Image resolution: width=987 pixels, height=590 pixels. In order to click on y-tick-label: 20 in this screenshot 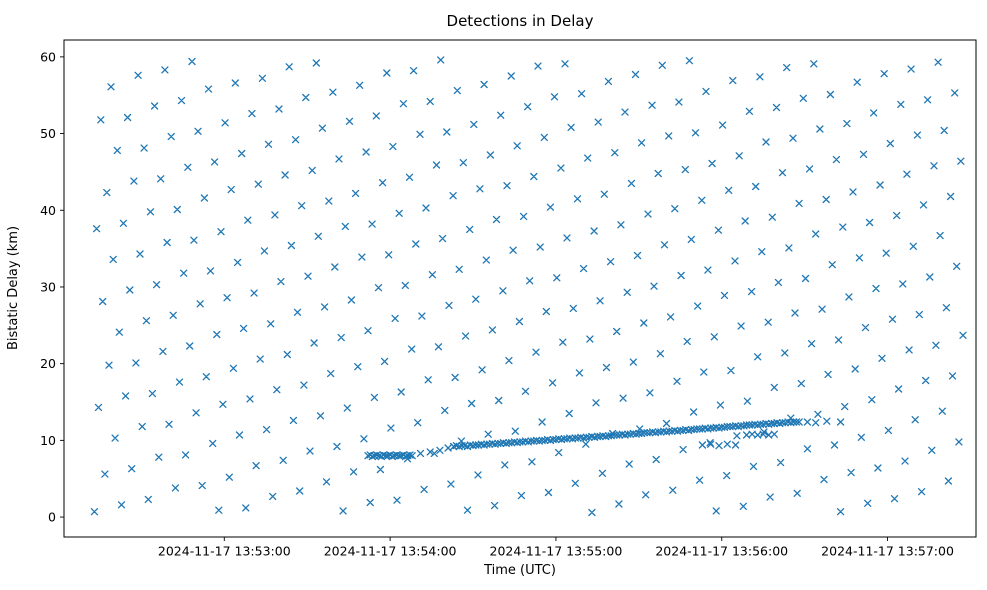, I will do `click(48, 363)`.